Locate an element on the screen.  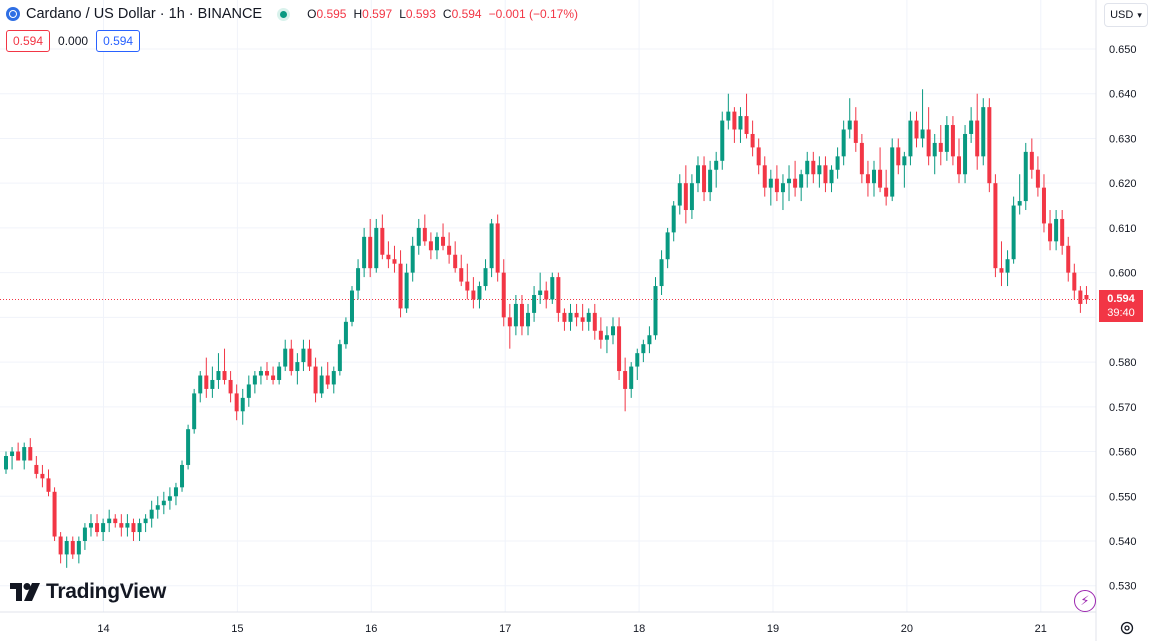
settings-gear-icon is located at coordinates (1127, 628).